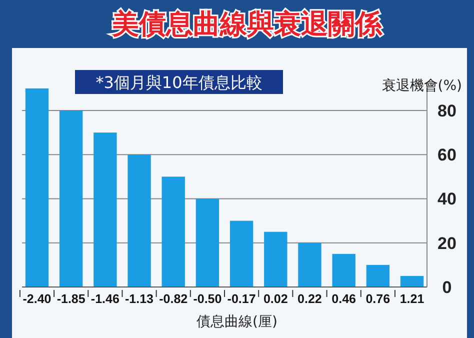 The height and width of the screenshot is (338, 474). What do you see at coordinates (275, 299) in the screenshot?
I see `x-tick-label: 0.02` at bounding box center [275, 299].